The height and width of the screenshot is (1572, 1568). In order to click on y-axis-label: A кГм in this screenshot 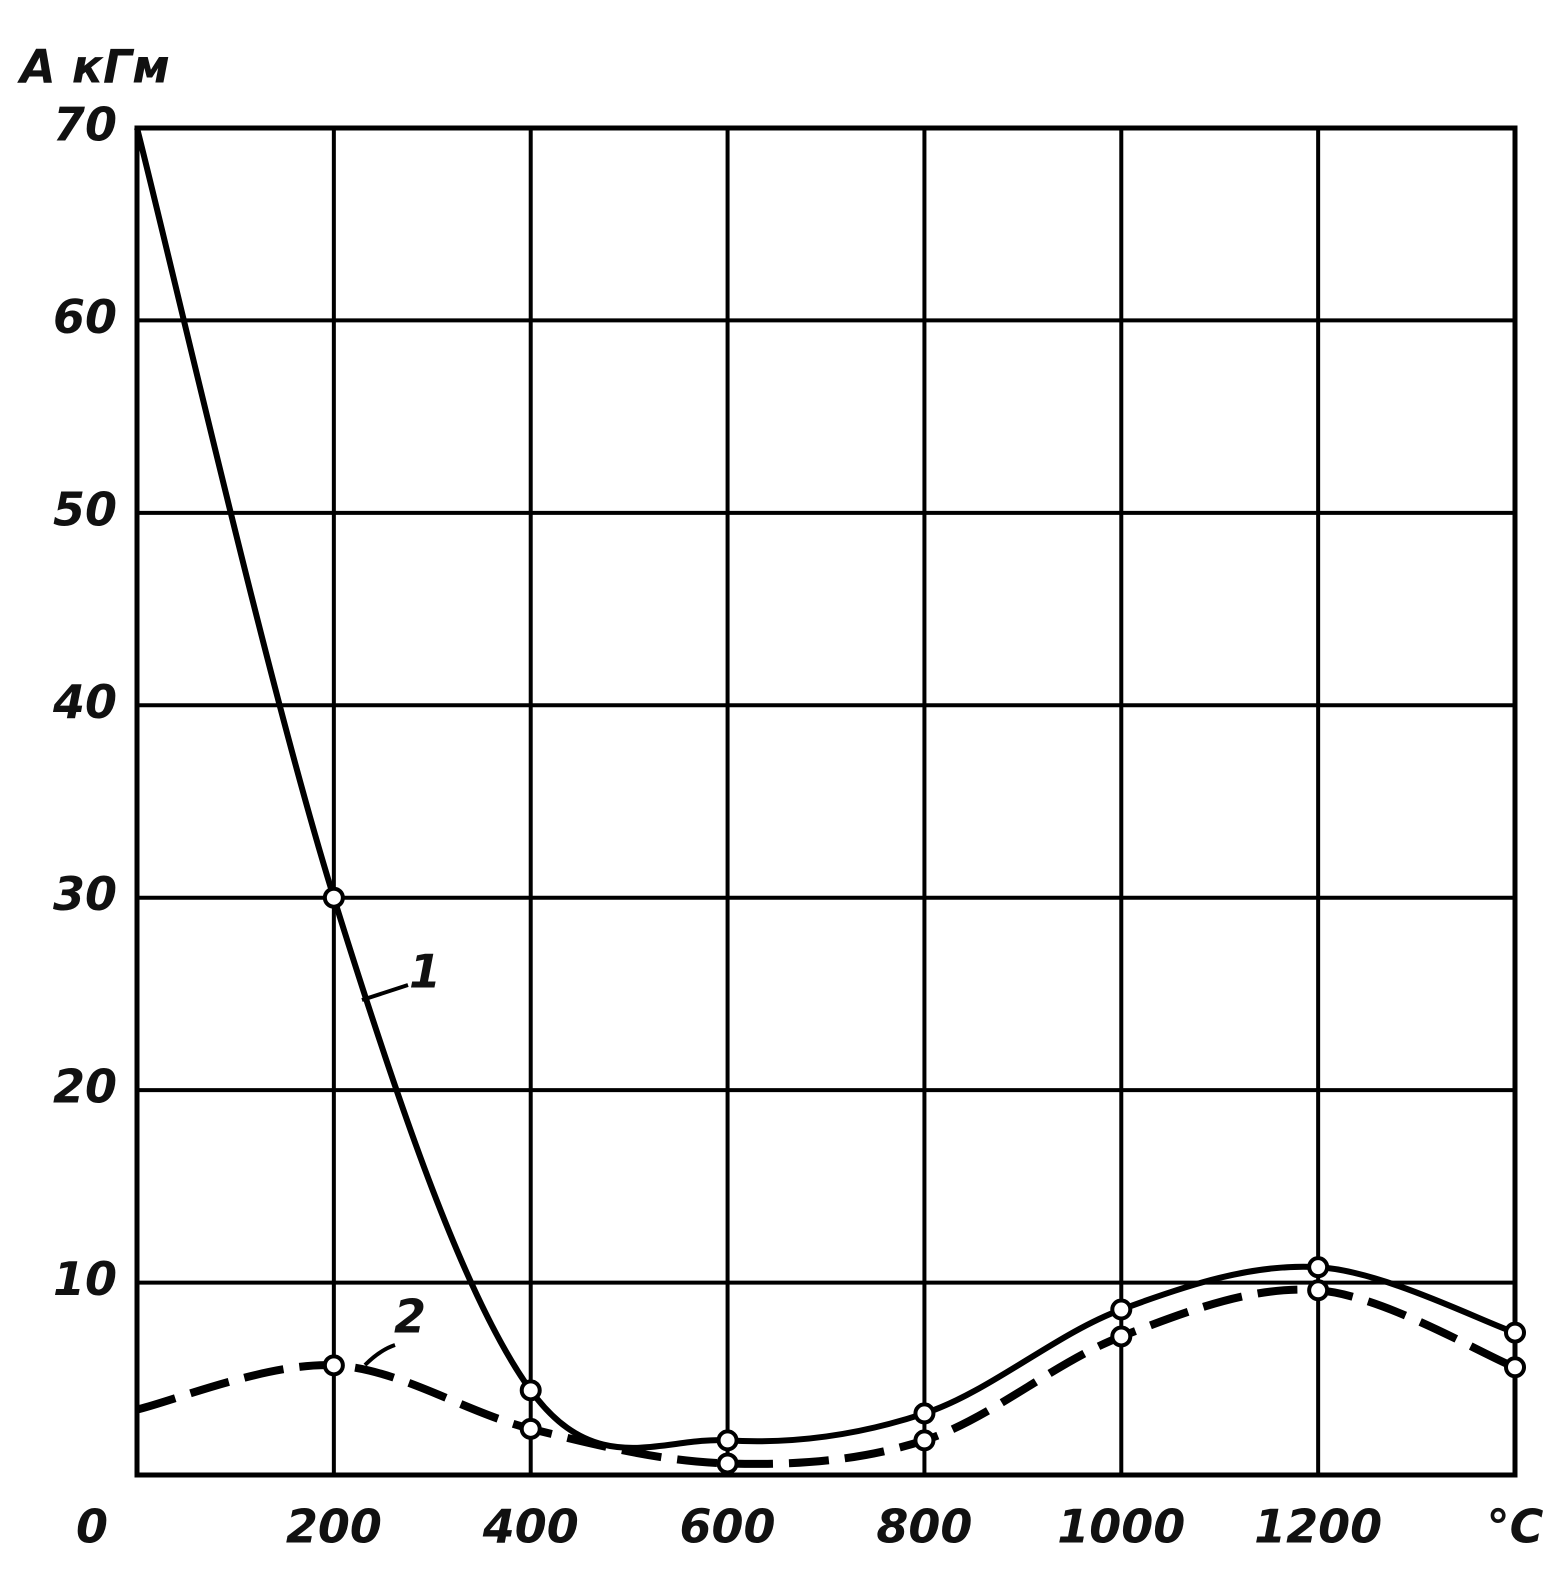, I will do `click(93, 67)`.